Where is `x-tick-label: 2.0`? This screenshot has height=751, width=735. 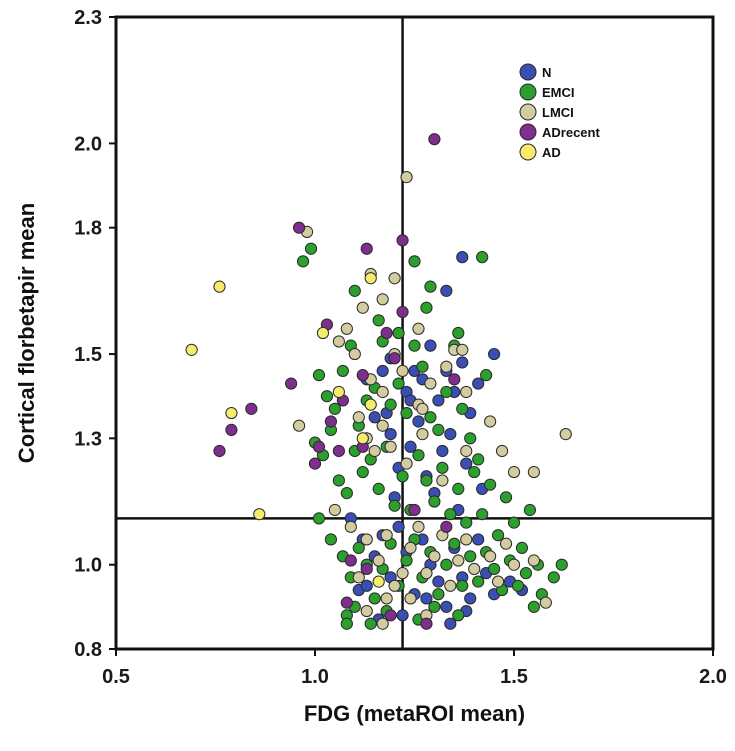 x-tick-label: 2.0 is located at coordinates (713, 677).